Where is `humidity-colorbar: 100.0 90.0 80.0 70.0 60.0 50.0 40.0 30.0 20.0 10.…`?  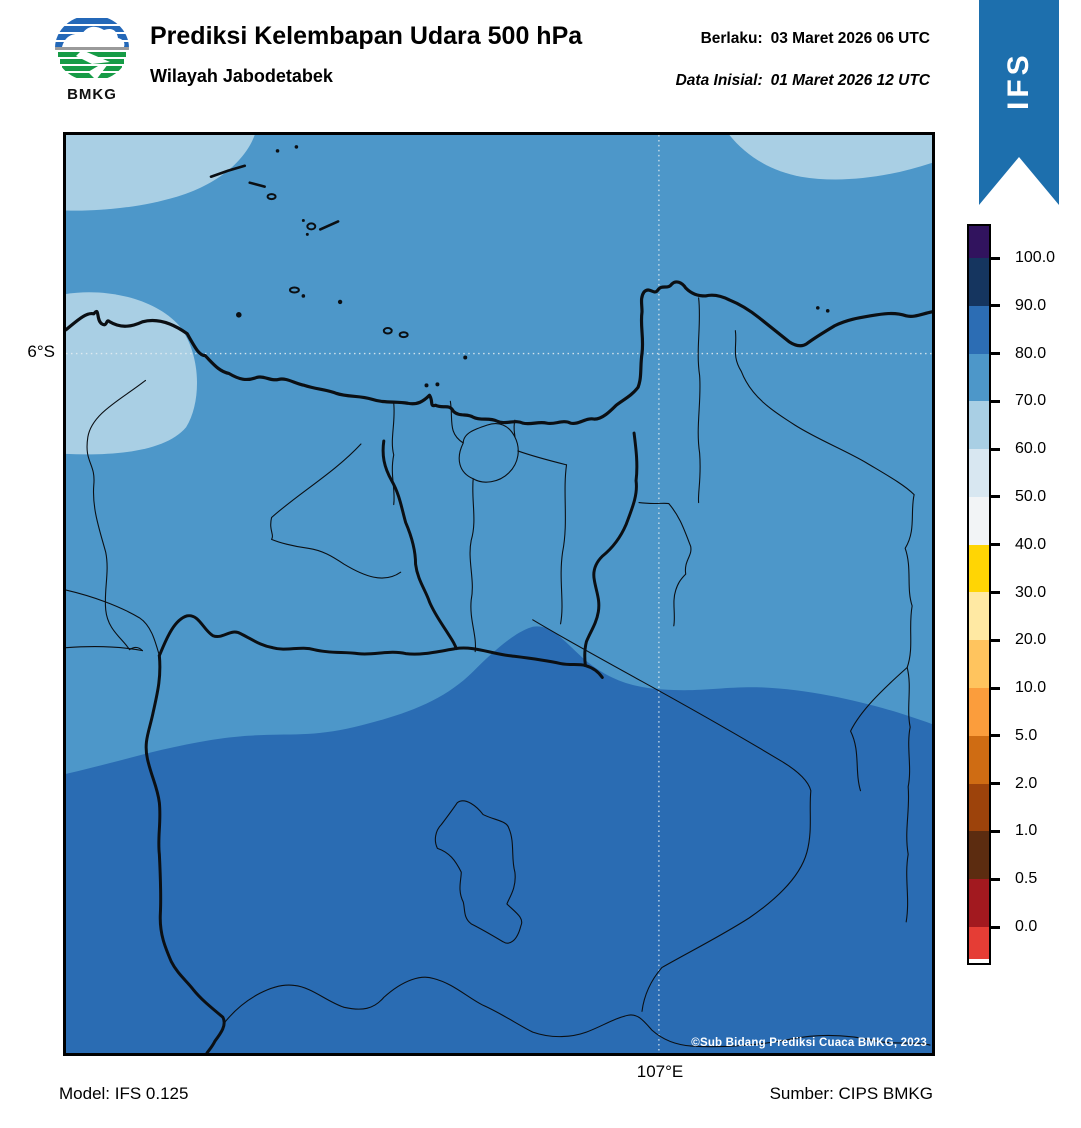
humidity-colorbar: 100.0 90.0 80.0 70.0 60.0 50.0 40.0 30.0 20.0 10.… is located at coordinates (1022, 596).